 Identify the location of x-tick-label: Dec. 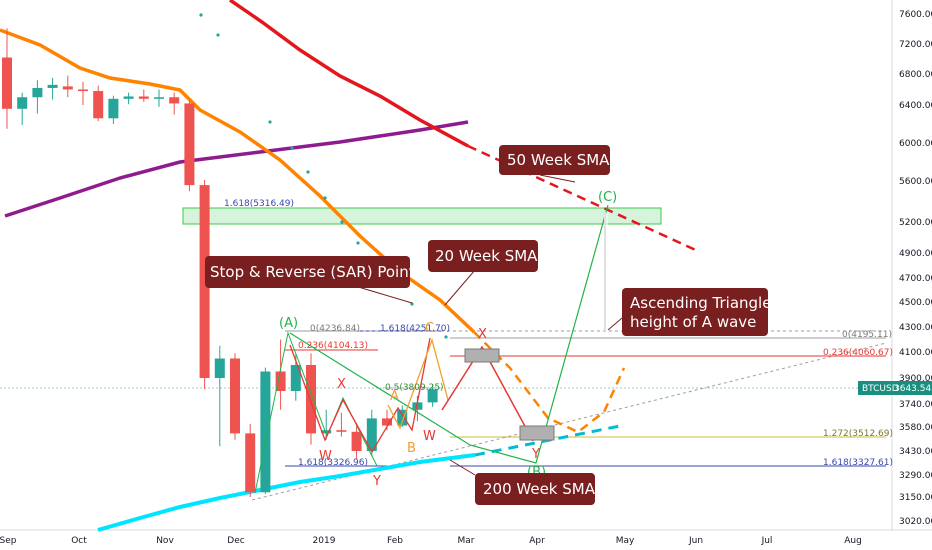
(235, 541).